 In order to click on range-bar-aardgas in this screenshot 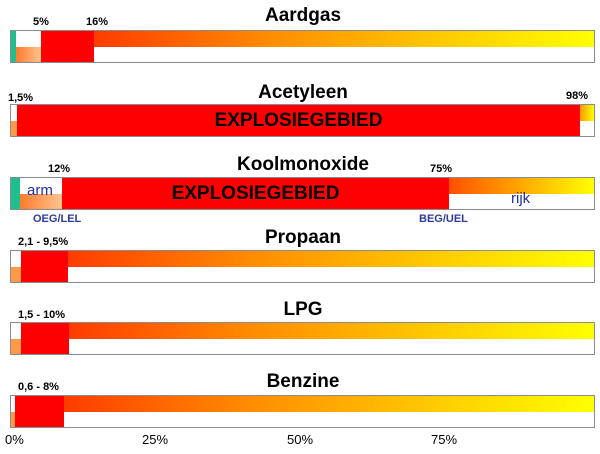, I will do `click(302, 46)`.